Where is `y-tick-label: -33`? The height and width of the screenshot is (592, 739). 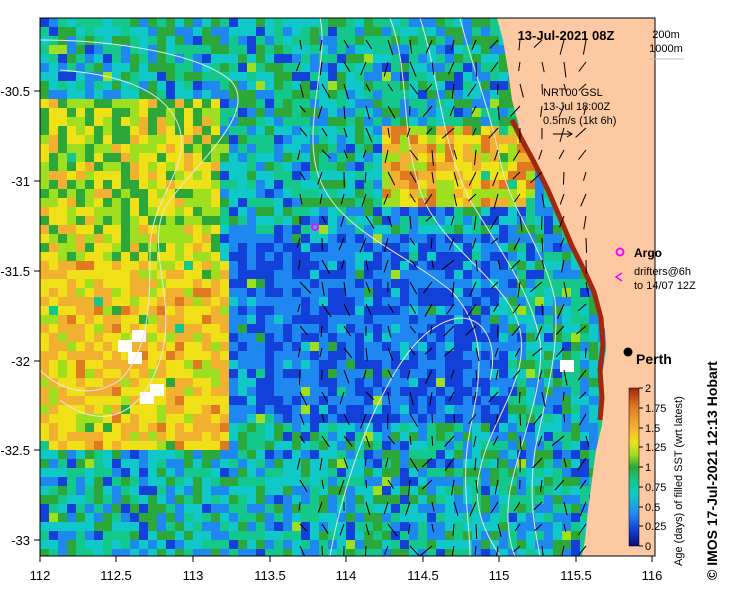
y-tick-label: -33 is located at coordinates (20, 540).